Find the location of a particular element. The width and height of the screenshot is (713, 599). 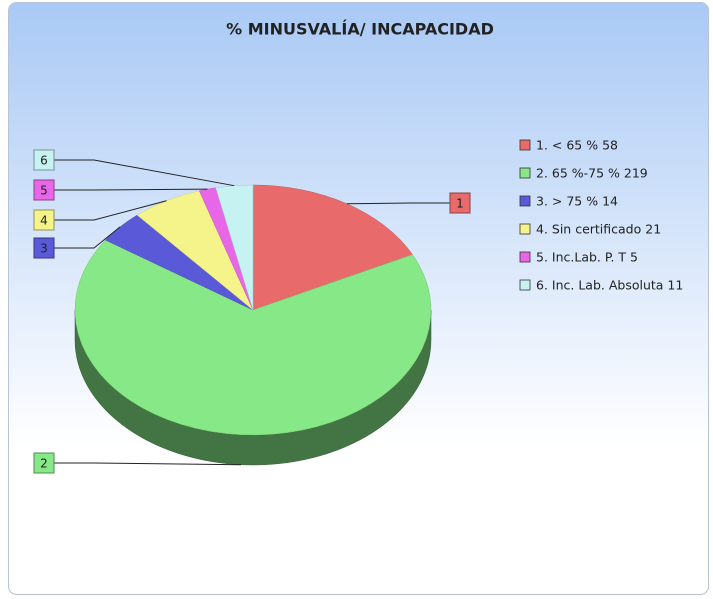

legend-label: 6. Inc. Lab. Absoluta 11 is located at coordinates (609, 285).